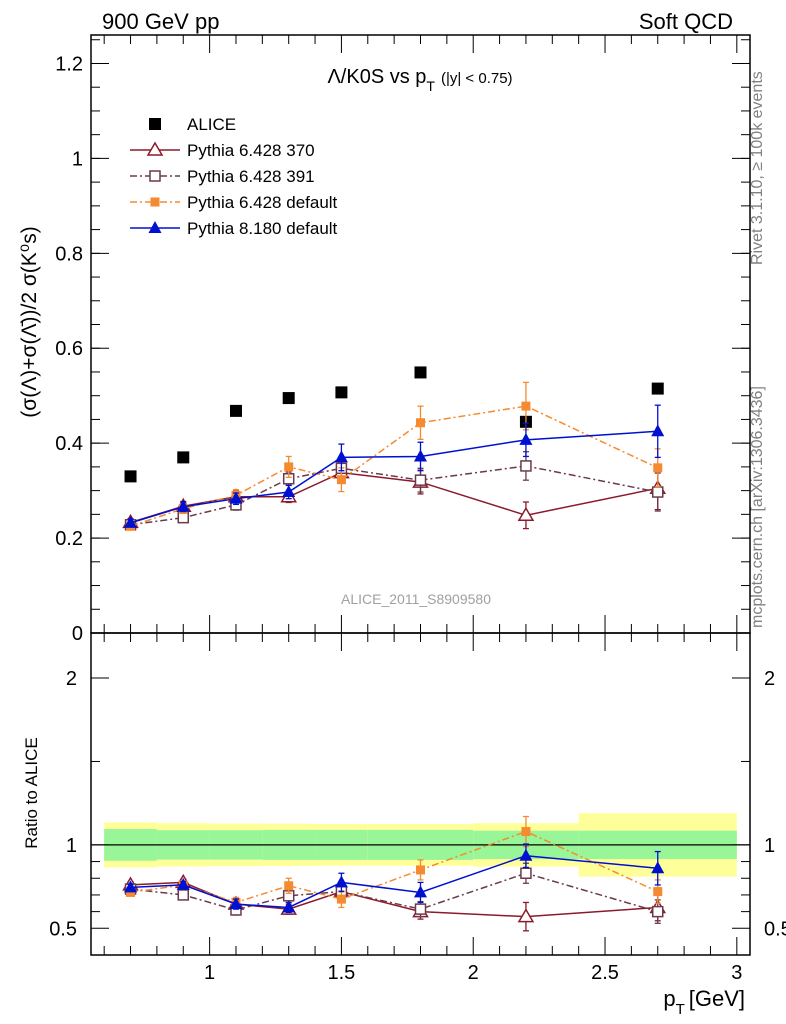 The width and height of the screenshot is (786, 1024). What do you see at coordinates (717, 998) in the screenshot?
I see `x-axis-label-unit: [GeV]` at bounding box center [717, 998].